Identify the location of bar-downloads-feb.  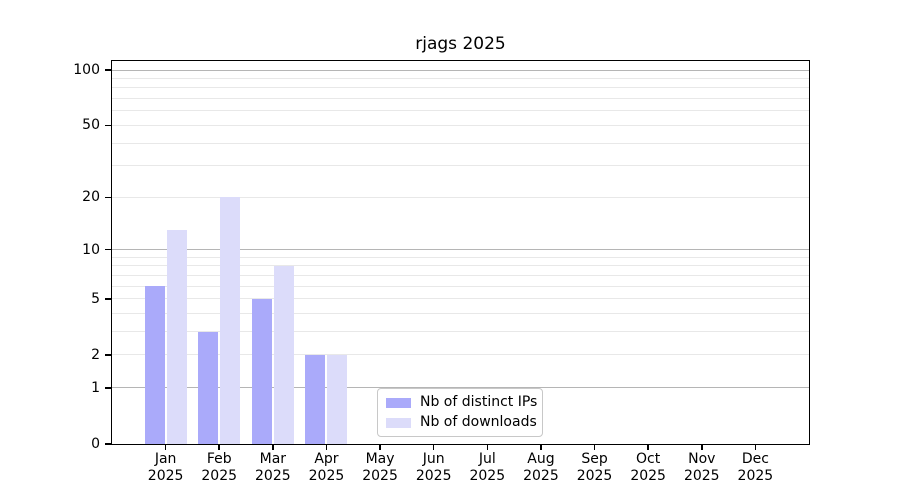
(230, 320).